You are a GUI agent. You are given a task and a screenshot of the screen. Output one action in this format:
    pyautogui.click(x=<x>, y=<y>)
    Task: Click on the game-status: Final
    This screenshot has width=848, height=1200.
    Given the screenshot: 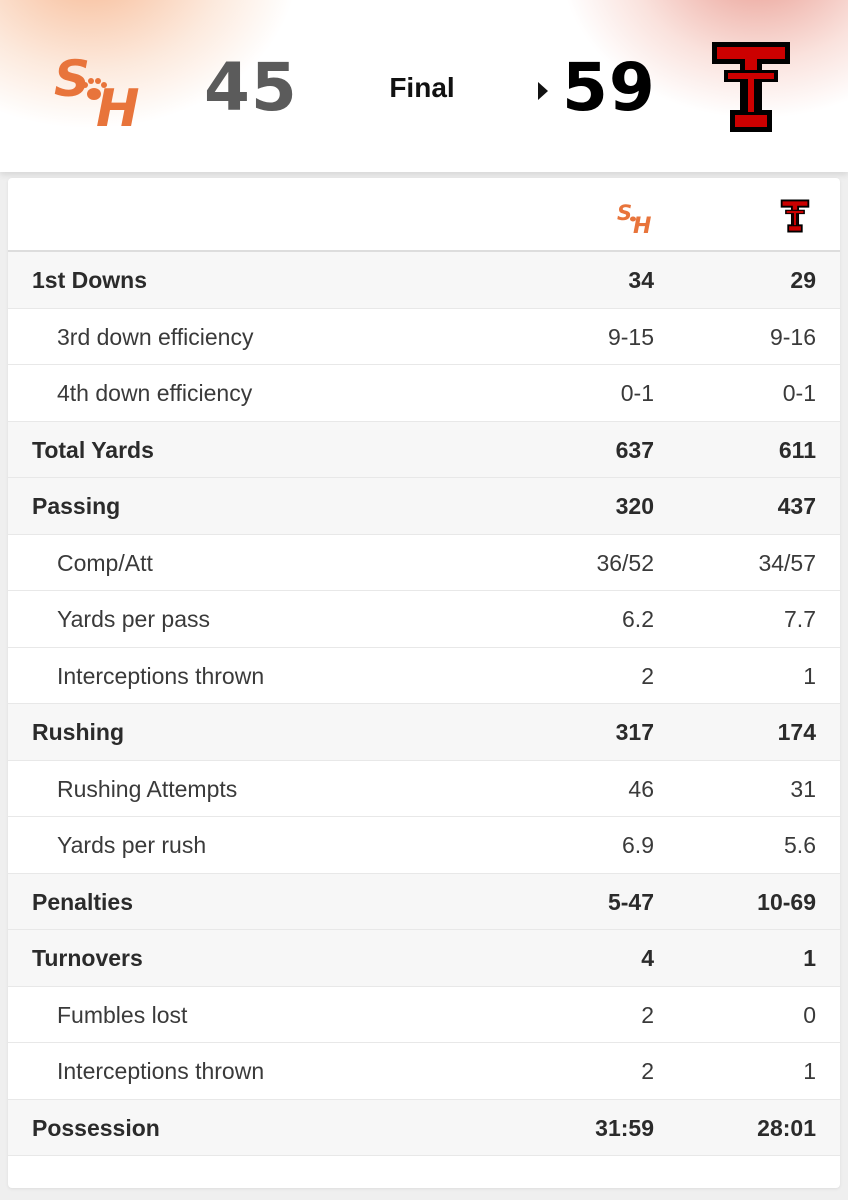 What is the action you would take?
    pyautogui.click(x=422, y=87)
    